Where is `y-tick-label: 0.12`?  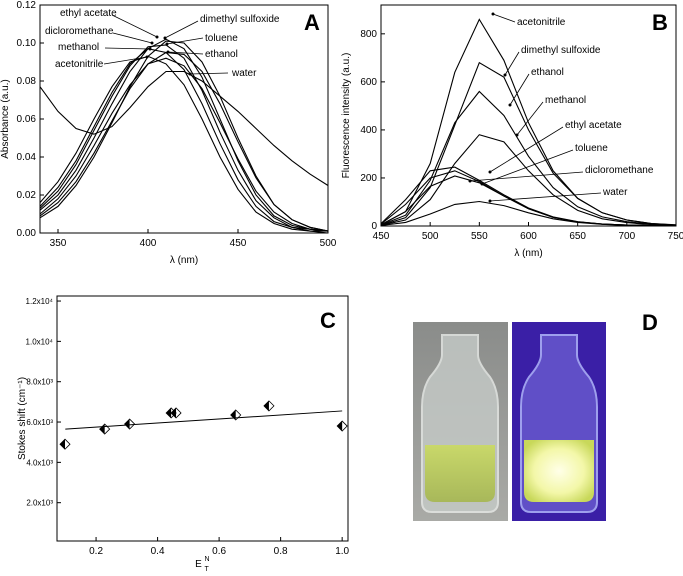
y-tick-label: 0.12 is located at coordinates (27, 5).